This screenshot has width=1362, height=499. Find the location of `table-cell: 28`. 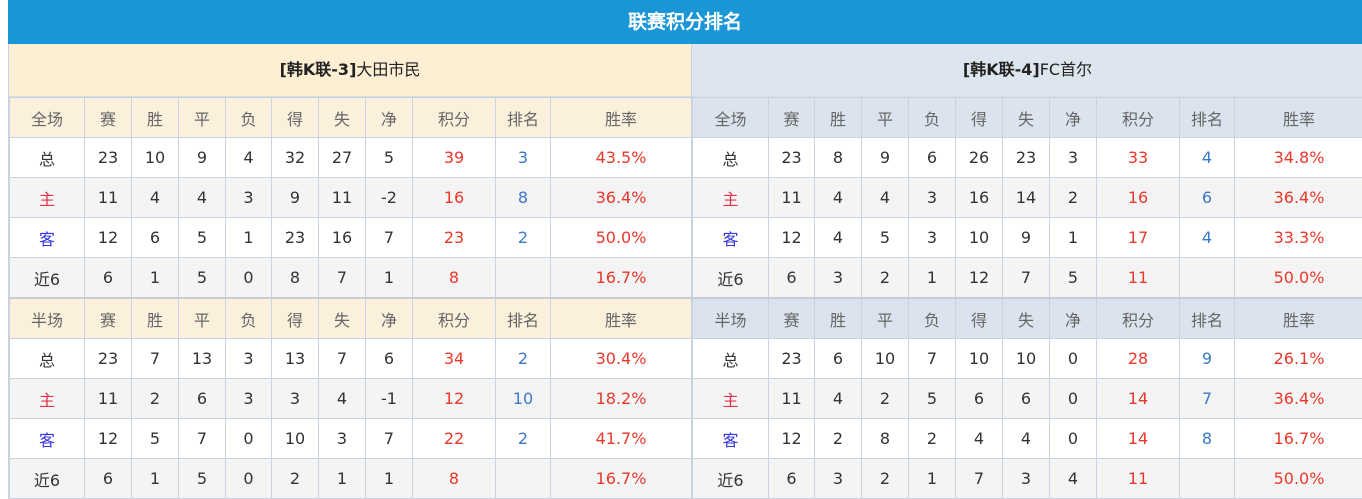

table-cell: 28 is located at coordinates (1138, 359).